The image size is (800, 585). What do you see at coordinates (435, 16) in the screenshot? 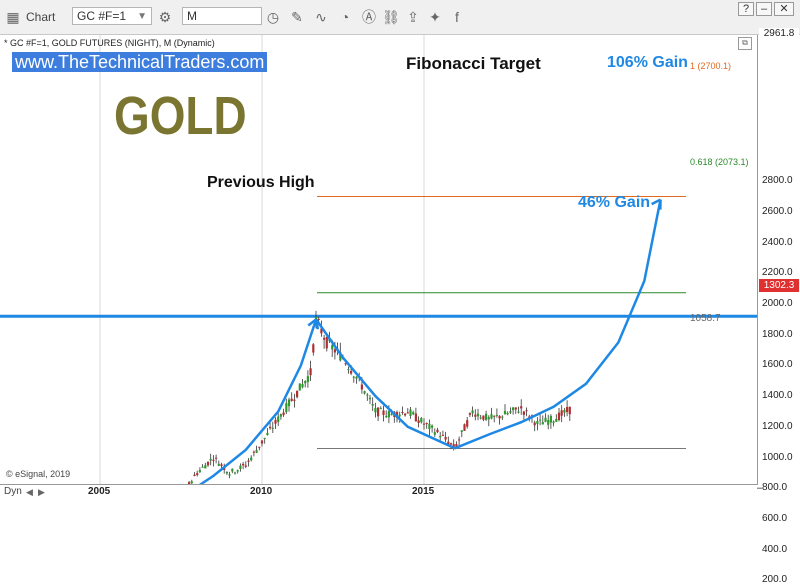
I see `twitter-icon: ✦` at bounding box center [435, 16].